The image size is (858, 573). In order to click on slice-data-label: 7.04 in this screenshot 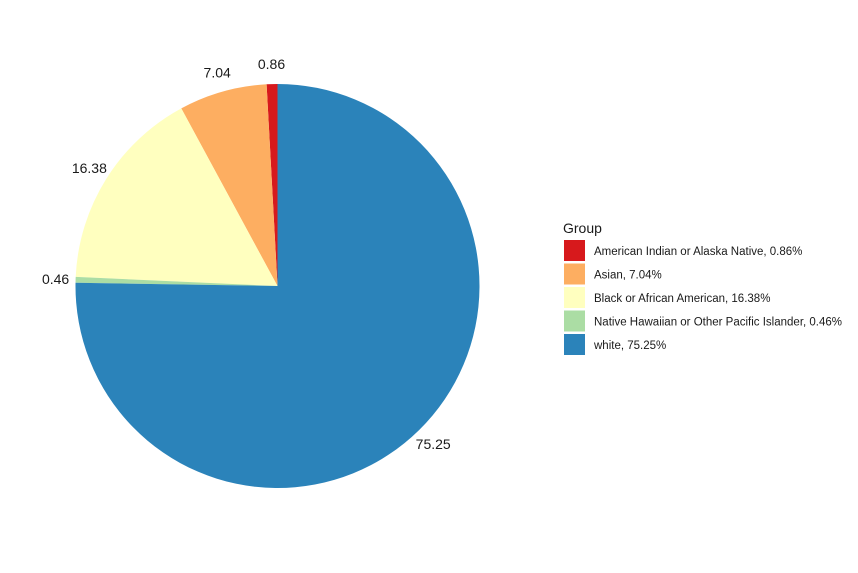, I will do `click(217, 72)`.